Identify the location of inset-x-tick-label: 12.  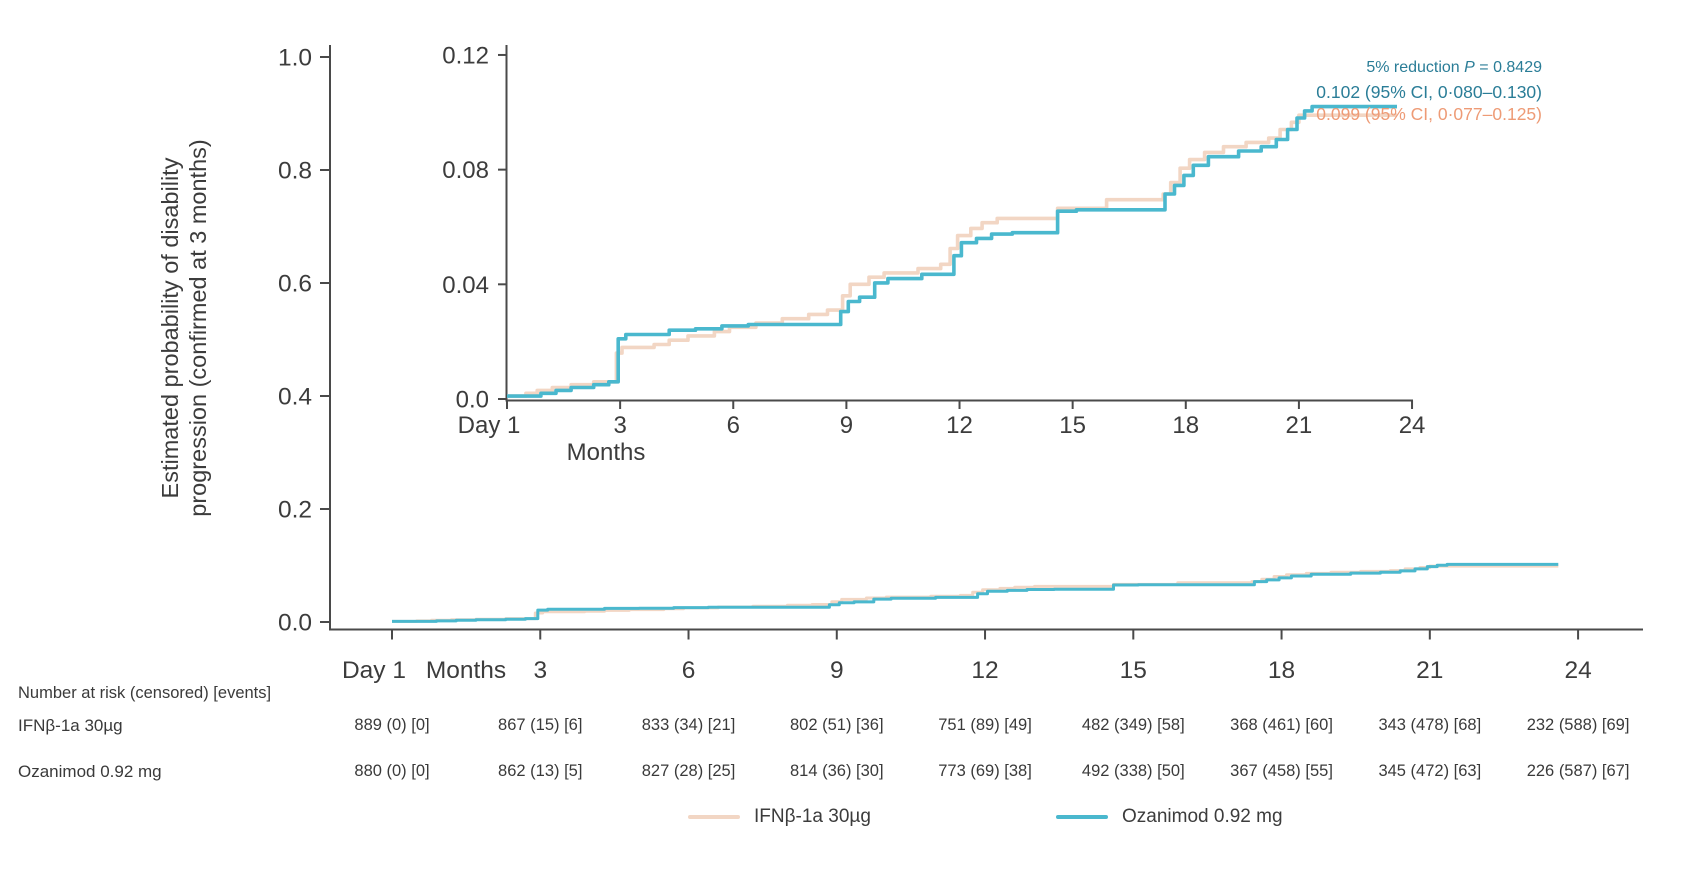
(959, 425).